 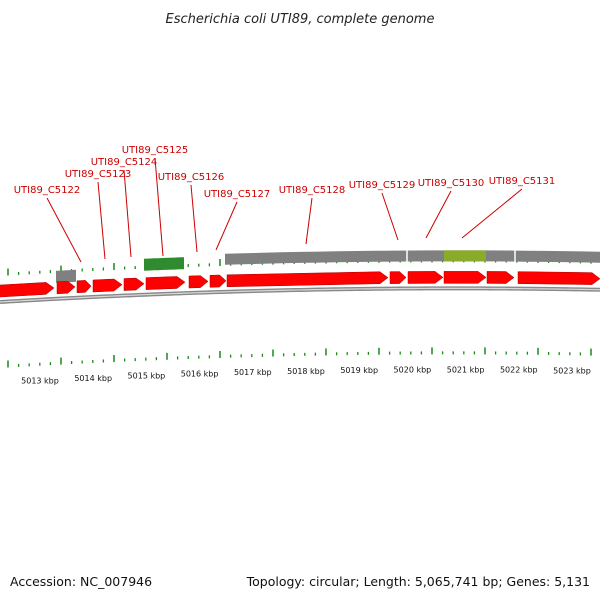 What do you see at coordinates (81, 581) in the screenshot?
I see `accession-text: Accession: NC_007946` at bounding box center [81, 581].